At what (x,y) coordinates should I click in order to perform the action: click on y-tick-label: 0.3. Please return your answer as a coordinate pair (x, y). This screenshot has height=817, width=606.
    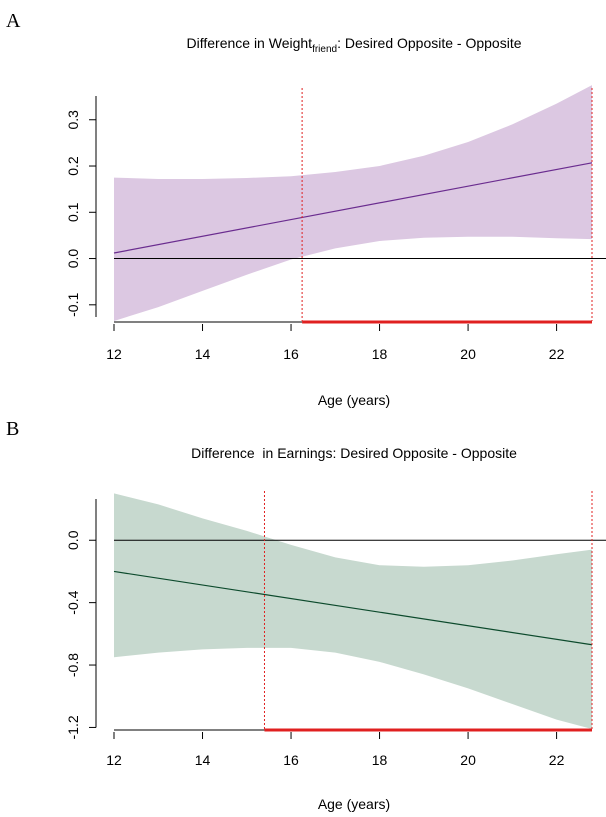
    Looking at the image, I should click on (73, 120).